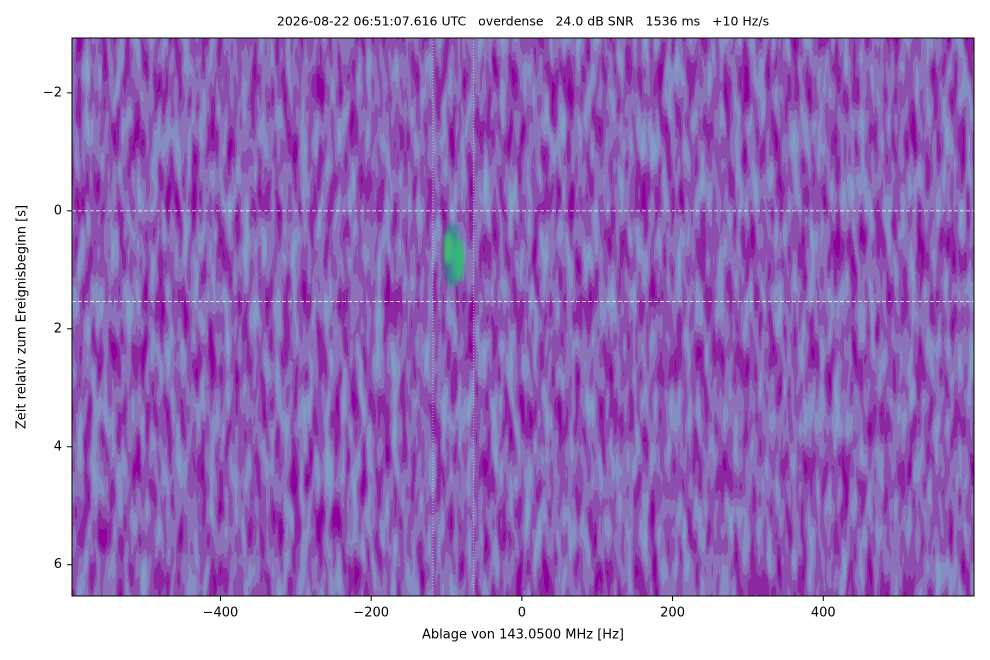 This screenshot has height=660, width=990. What do you see at coordinates (58, 446) in the screenshot?
I see `y-tick-label: 4` at bounding box center [58, 446].